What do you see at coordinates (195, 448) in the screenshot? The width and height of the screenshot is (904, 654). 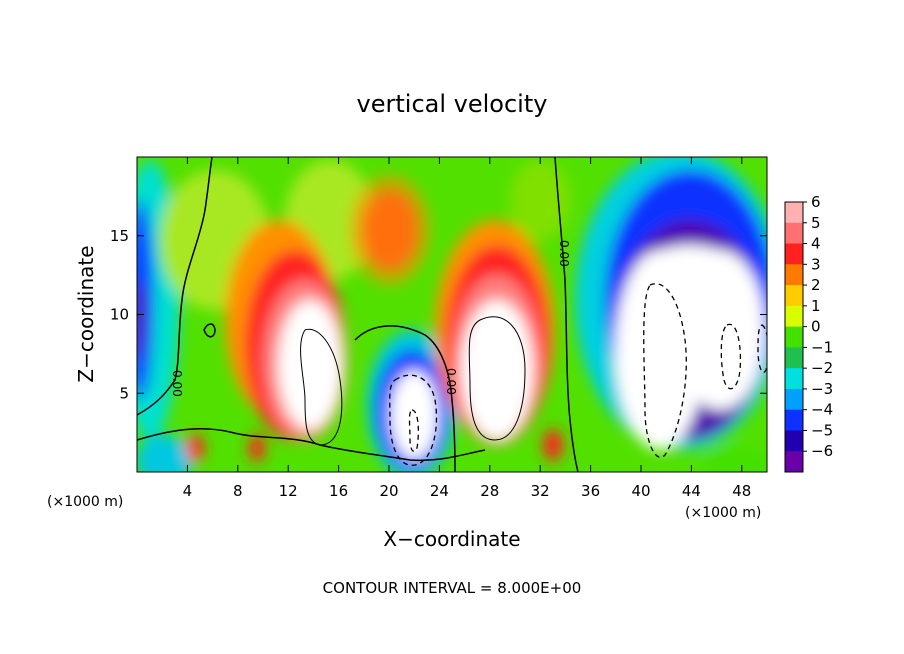 I see `region-cell-x5-red` at bounding box center [195, 448].